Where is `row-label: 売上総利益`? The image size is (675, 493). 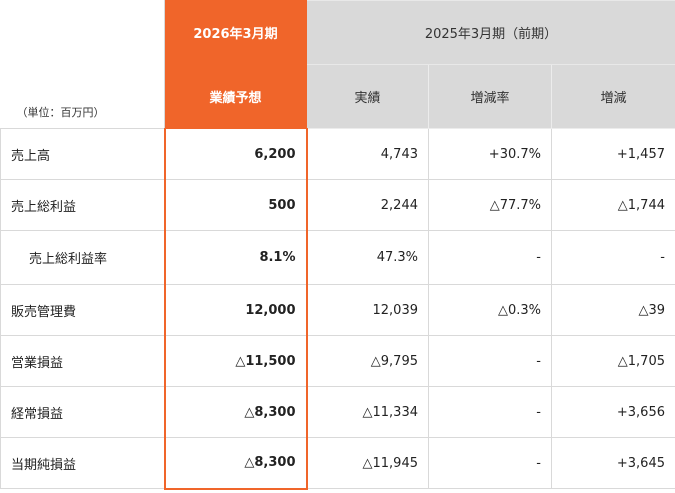
row-label: 売上総利益 is located at coordinates (82, 205).